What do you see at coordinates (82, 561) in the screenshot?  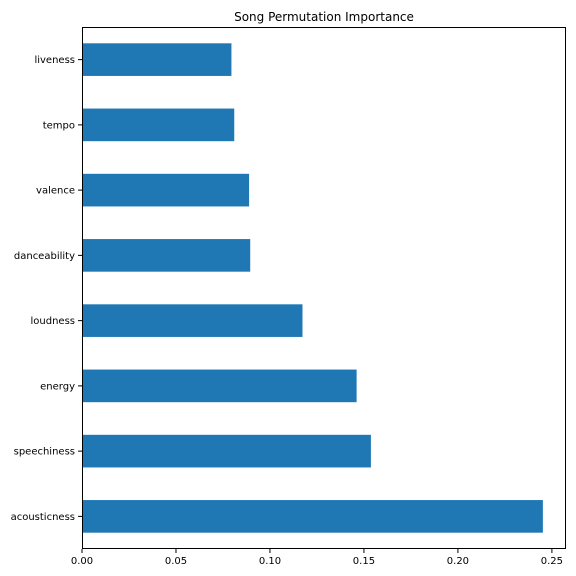 I see `x-tick-label-0.00: 0.00` at bounding box center [82, 561].